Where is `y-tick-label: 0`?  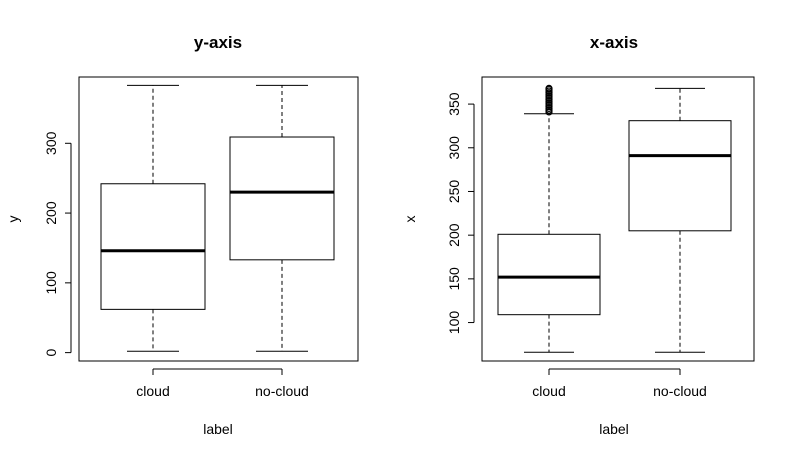
y-tick-label: 0 is located at coordinates (51, 353).